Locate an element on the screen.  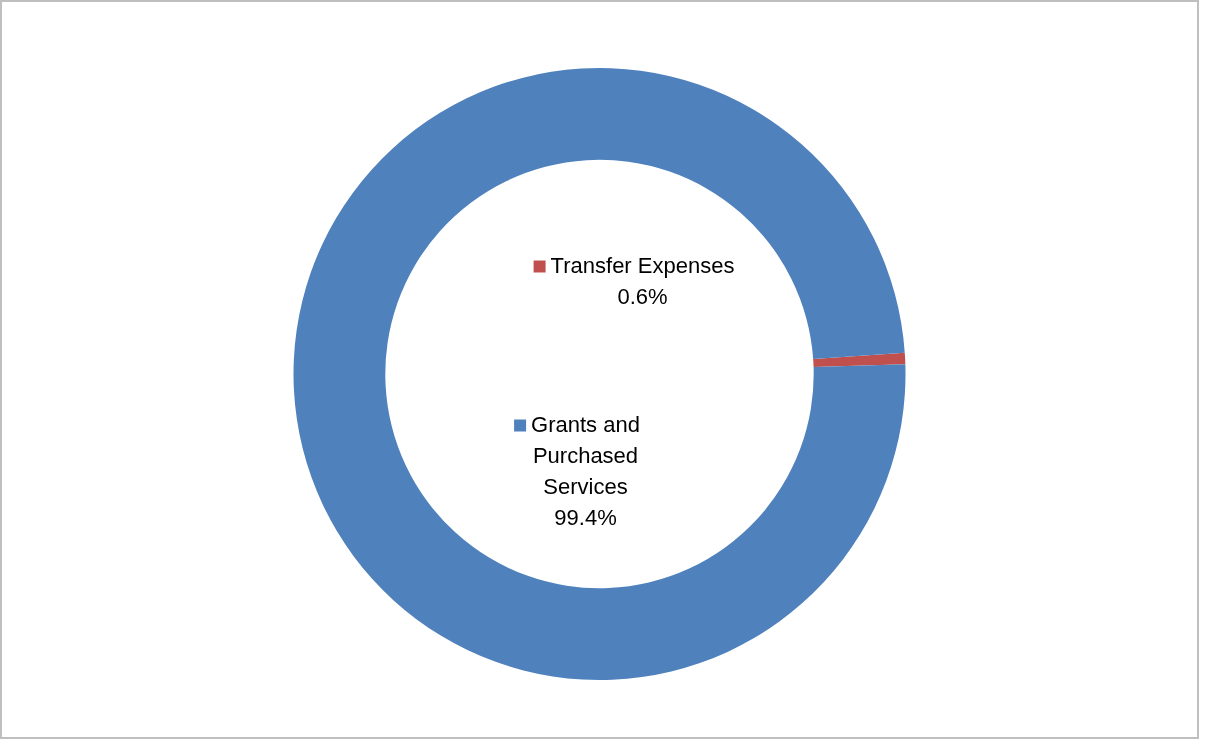
legend-label: Grants and Purchased Services is located at coordinates (585, 455).